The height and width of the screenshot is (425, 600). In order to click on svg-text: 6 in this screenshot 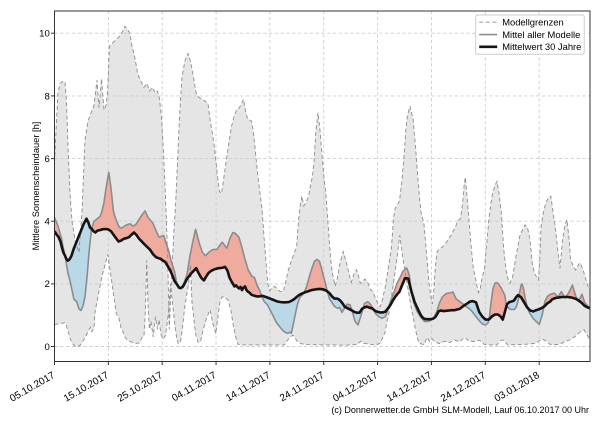, I will do `click(46, 159)`.